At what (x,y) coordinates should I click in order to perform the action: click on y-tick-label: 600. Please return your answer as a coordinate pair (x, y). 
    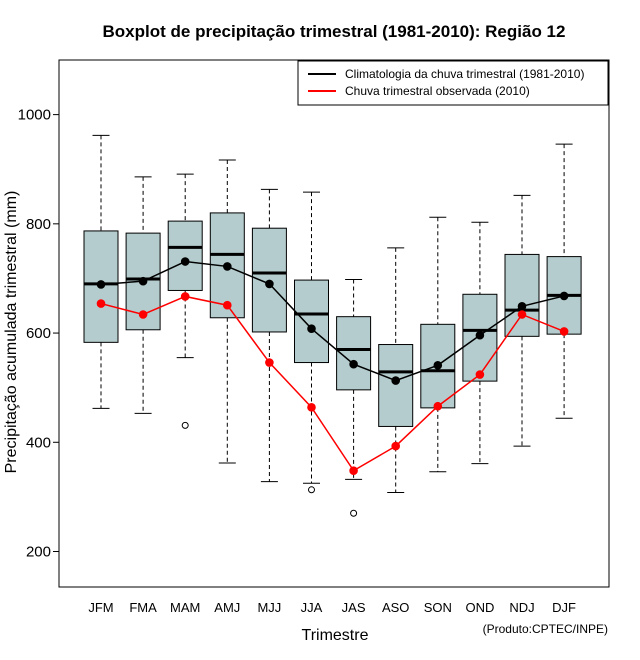
    Looking at the image, I should click on (38, 333).